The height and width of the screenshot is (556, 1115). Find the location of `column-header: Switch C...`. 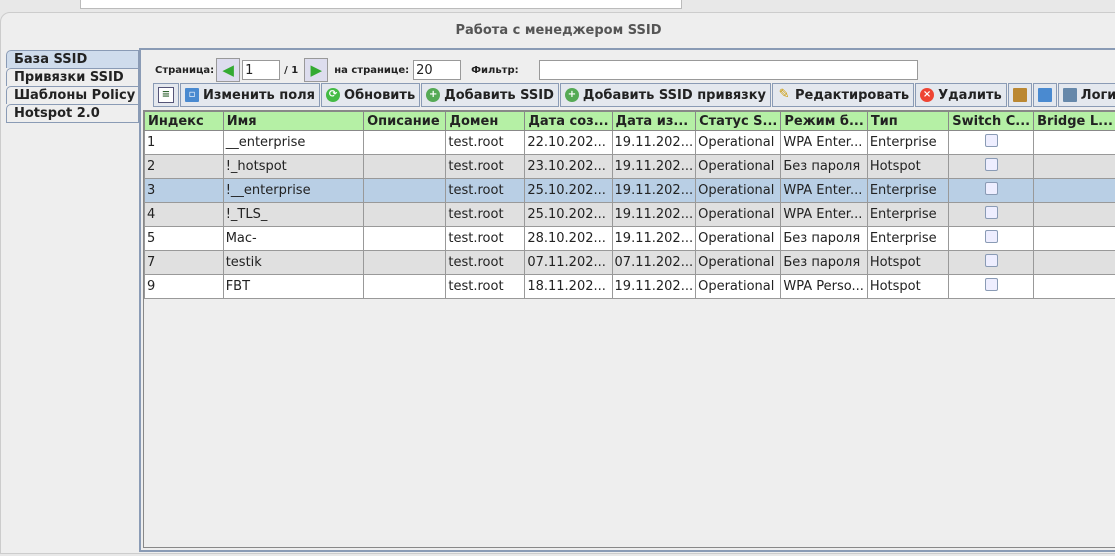

column-header: Switch C... is located at coordinates (991, 121).